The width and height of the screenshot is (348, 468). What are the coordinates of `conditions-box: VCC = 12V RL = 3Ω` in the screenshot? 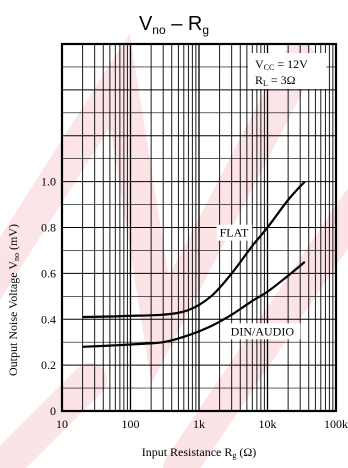 It's located at (287, 71).